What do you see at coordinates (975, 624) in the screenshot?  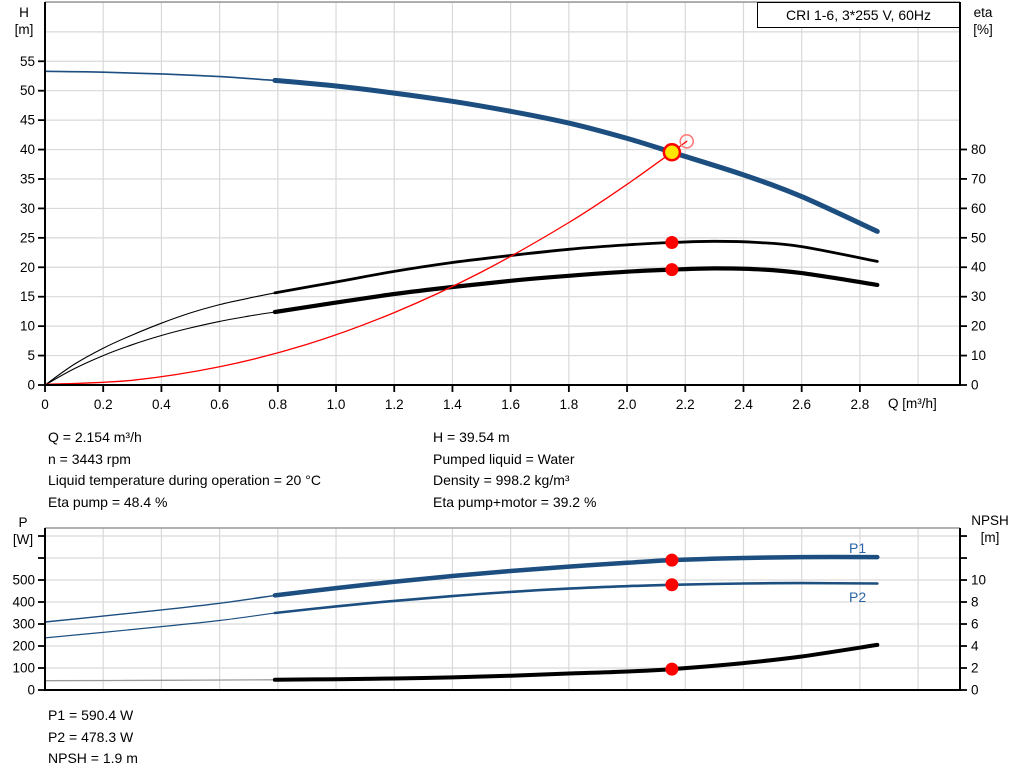 I see `right-tick-label: 6` at bounding box center [975, 624].